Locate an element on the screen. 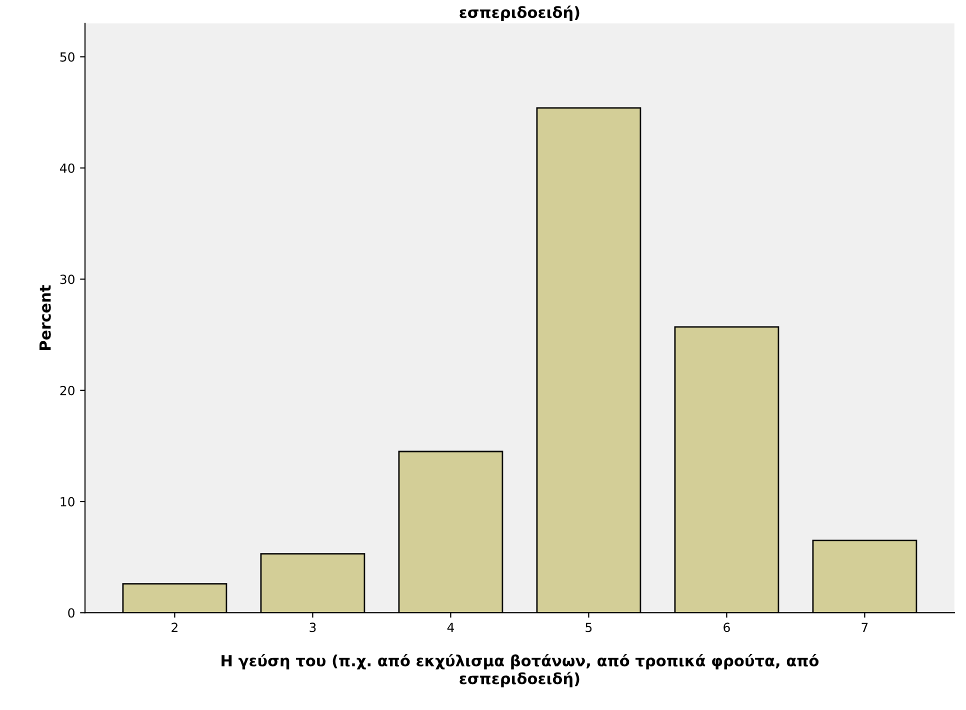  y-axis-title: Percent is located at coordinates (45, 317).